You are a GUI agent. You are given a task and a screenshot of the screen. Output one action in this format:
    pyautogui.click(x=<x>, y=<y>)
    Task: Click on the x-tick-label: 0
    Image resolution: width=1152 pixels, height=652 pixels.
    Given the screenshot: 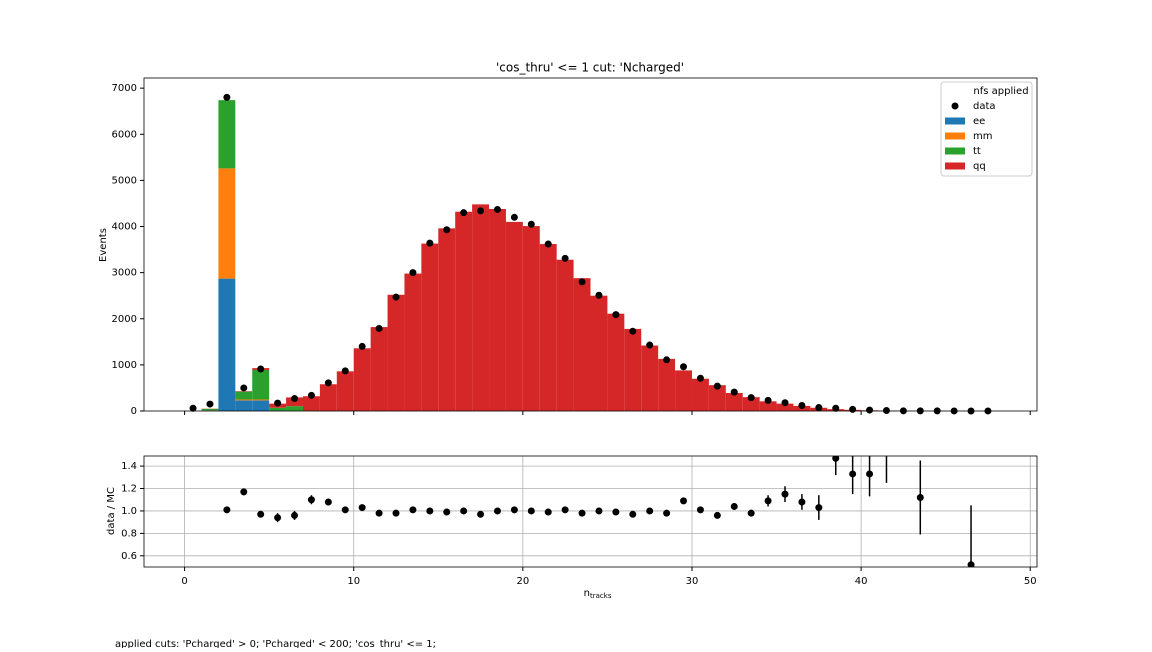 What is the action you would take?
    pyautogui.click(x=184, y=581)
    